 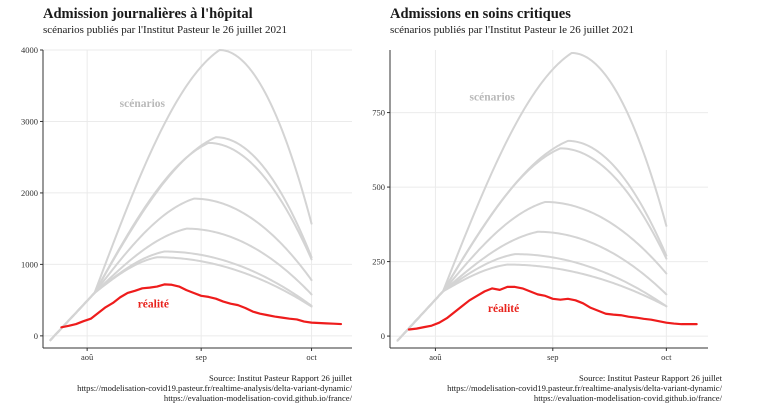 What do you see at coordinates (29, 264) in the screenshot?
I see `y-tick-label: 1000` at bounding box center [29, 264].